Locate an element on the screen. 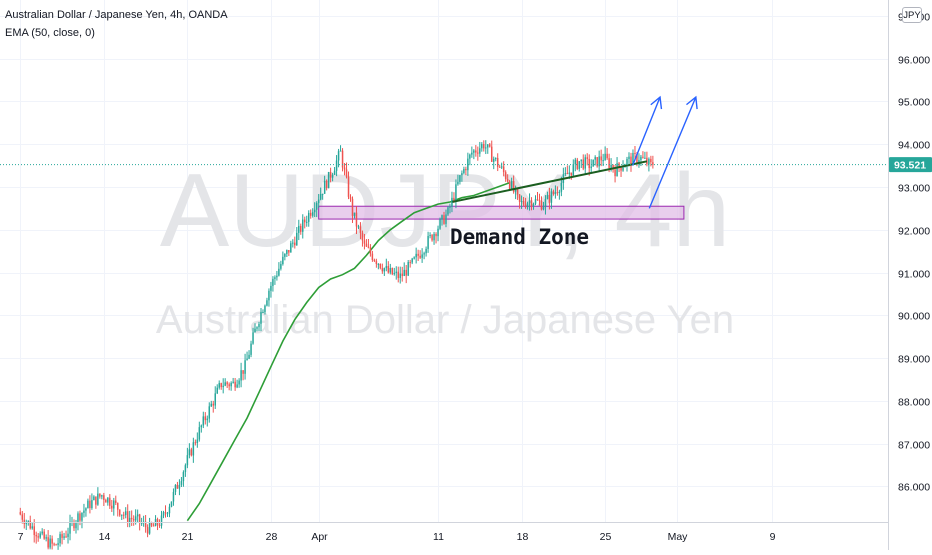 The width and height of the screenshot is (932, 555). currency-button: JPY is located at coordinates (912, 15).